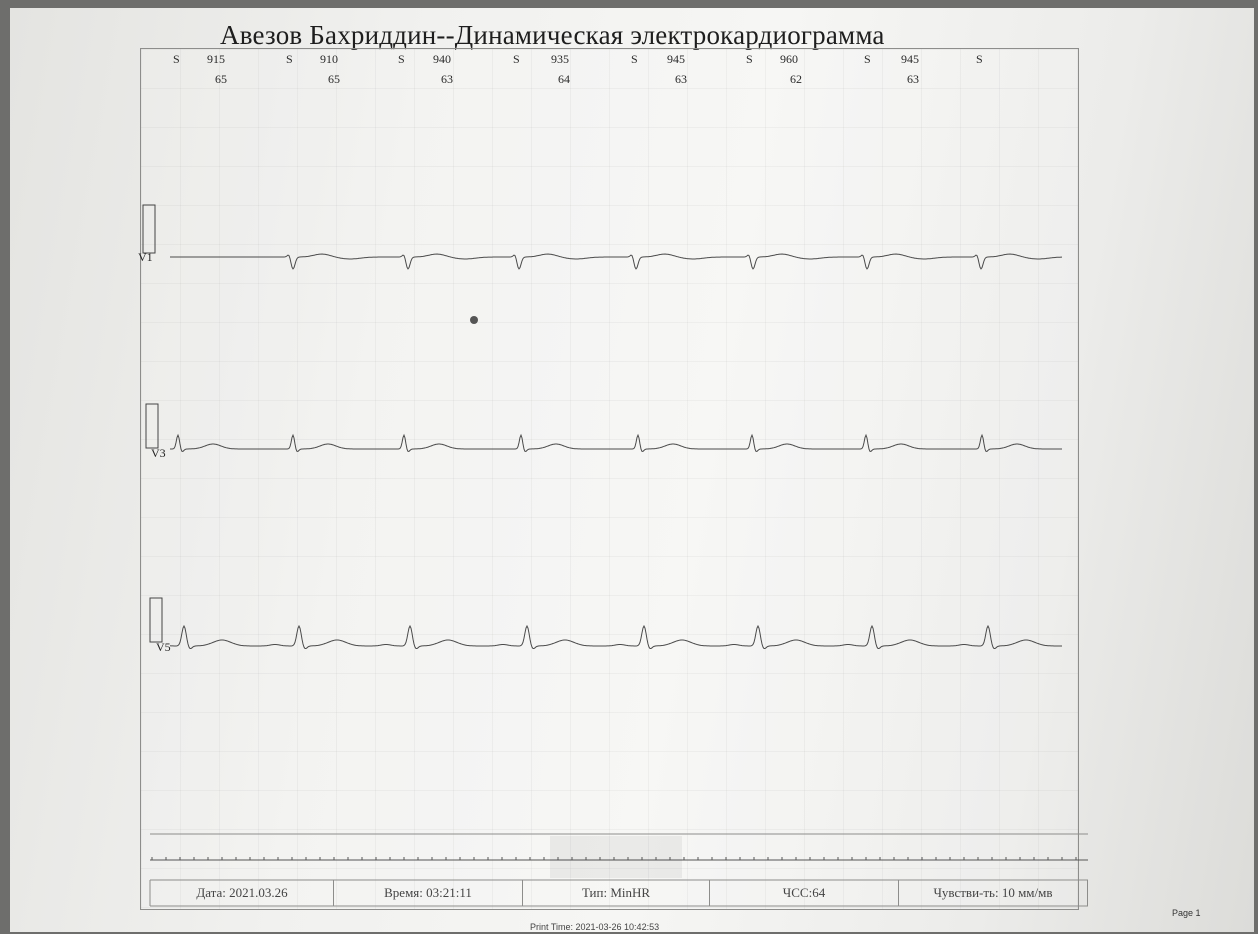 Image resolution: width=1258 pixels, height=934 pixels. Describe the element at coordinates (334, 79) in the screenshot. I see `beat-hr-2: 65` at that location.